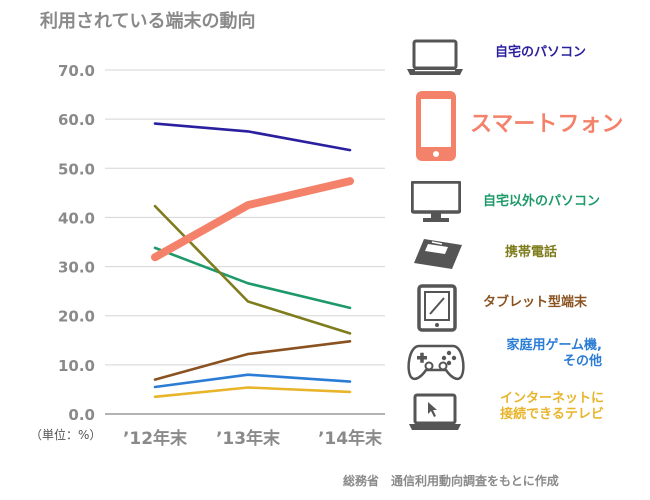 This screenshot has height=500, width=650. What do you see at coordinates (76, 169) in the screenshot?
I see `y-tick-label: 50.0` at bounding box center [76, 169].